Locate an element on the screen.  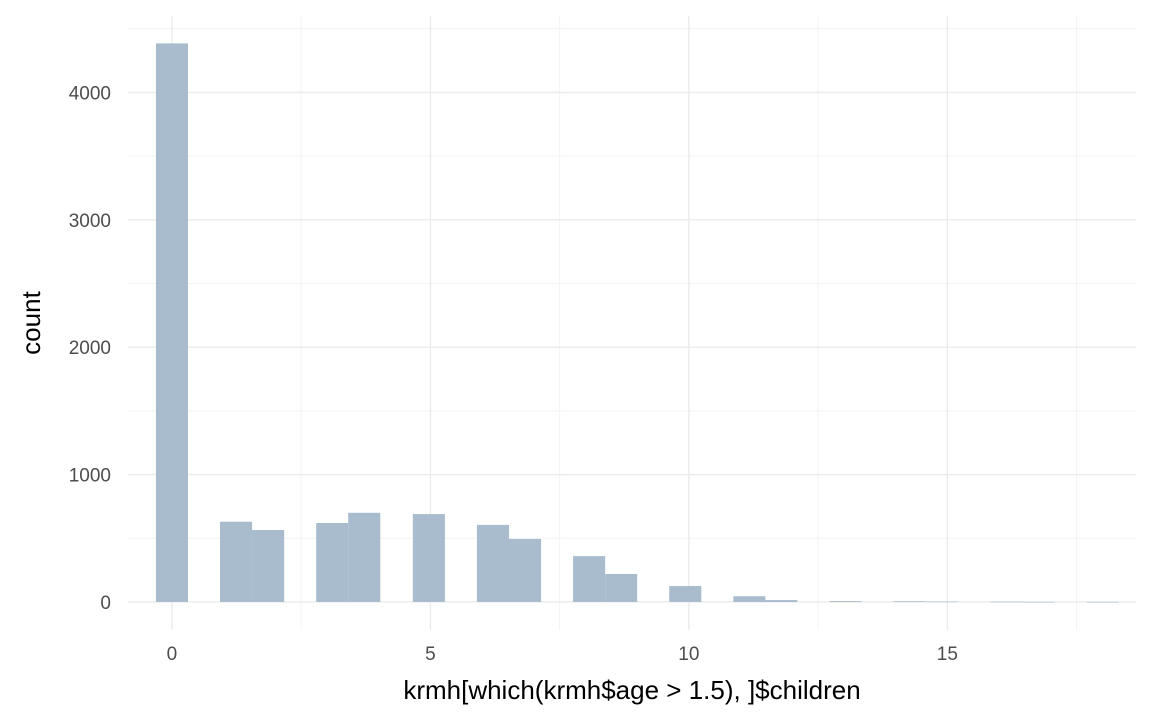
x-axis-title: krmh[which(krmh$age > 1.5), ]$children is located at coordinates (631, 690).